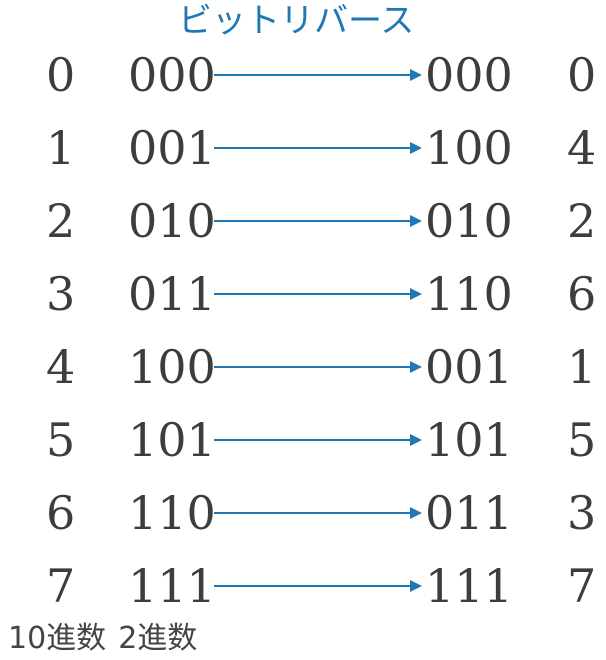 This screenshot has height=660, width=606. I want to click on binary-label: 2進数, so click(158, 638).